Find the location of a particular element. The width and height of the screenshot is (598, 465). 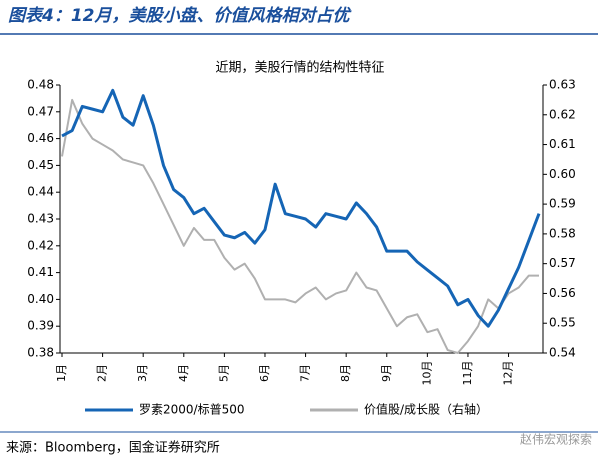

y2-tick-label: 0.58 is located at coordinates (562, 233).